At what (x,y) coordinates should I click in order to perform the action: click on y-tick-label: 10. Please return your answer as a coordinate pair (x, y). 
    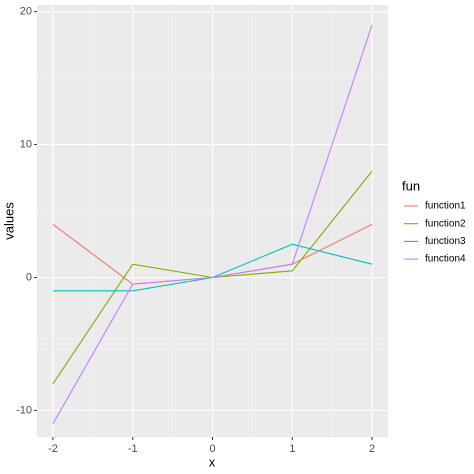
    Looking at the image, I should click on (26, 144).